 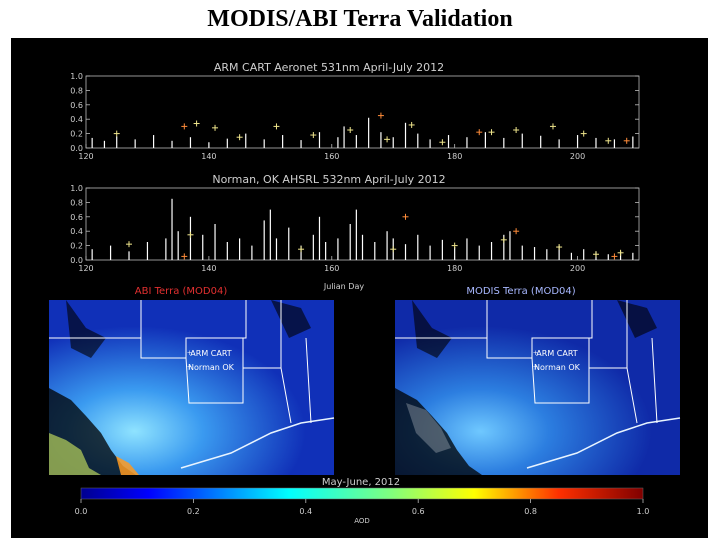 I want to click on colorbar-tick-label: 0.4, so click(x=305, y=511).